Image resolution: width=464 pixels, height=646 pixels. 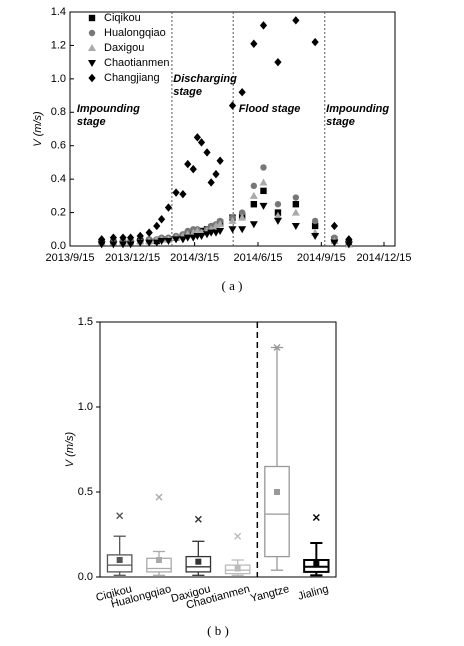 I want to click on y-tick-label: 0.4, so click(x=58, y=179).